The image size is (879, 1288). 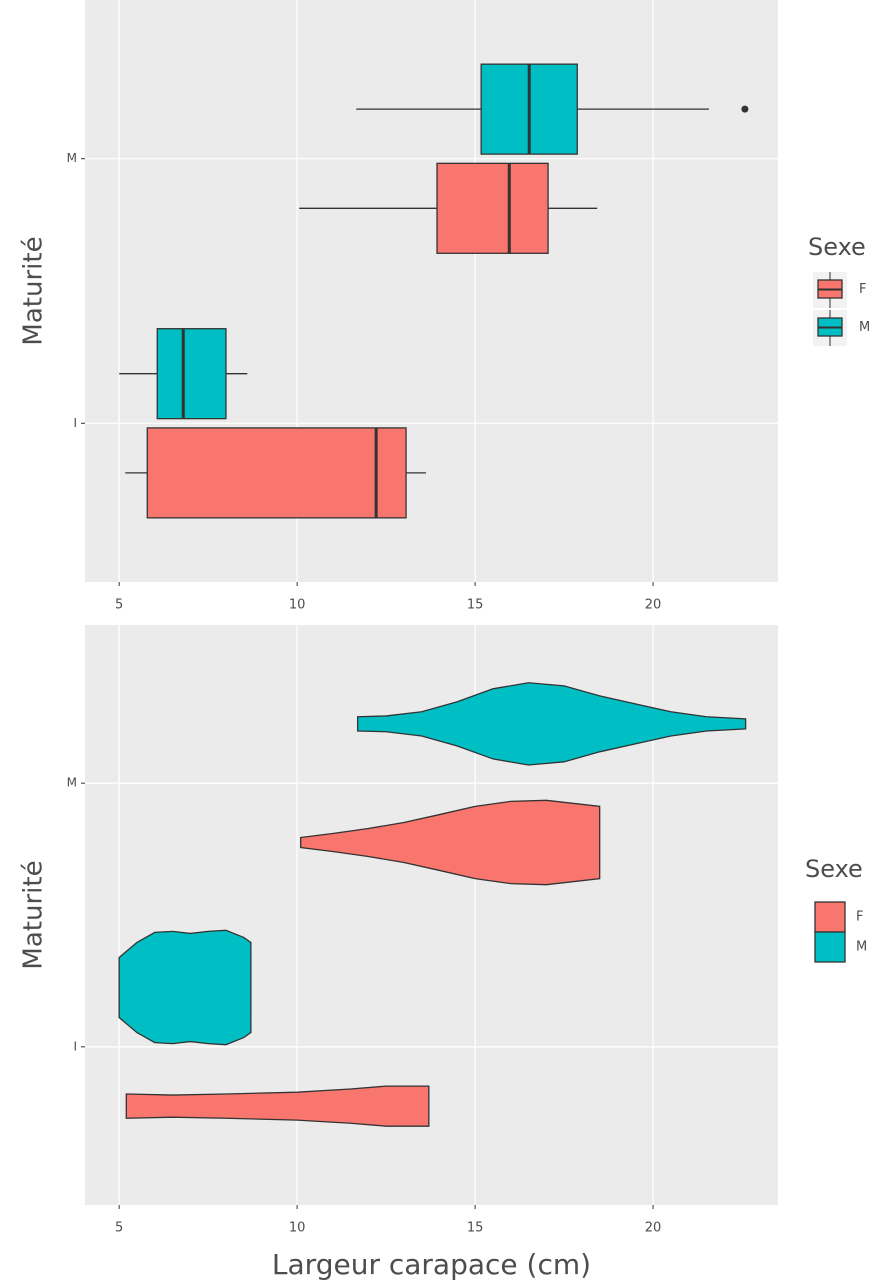 I want to click on outlier, so click(x=745, y=109).